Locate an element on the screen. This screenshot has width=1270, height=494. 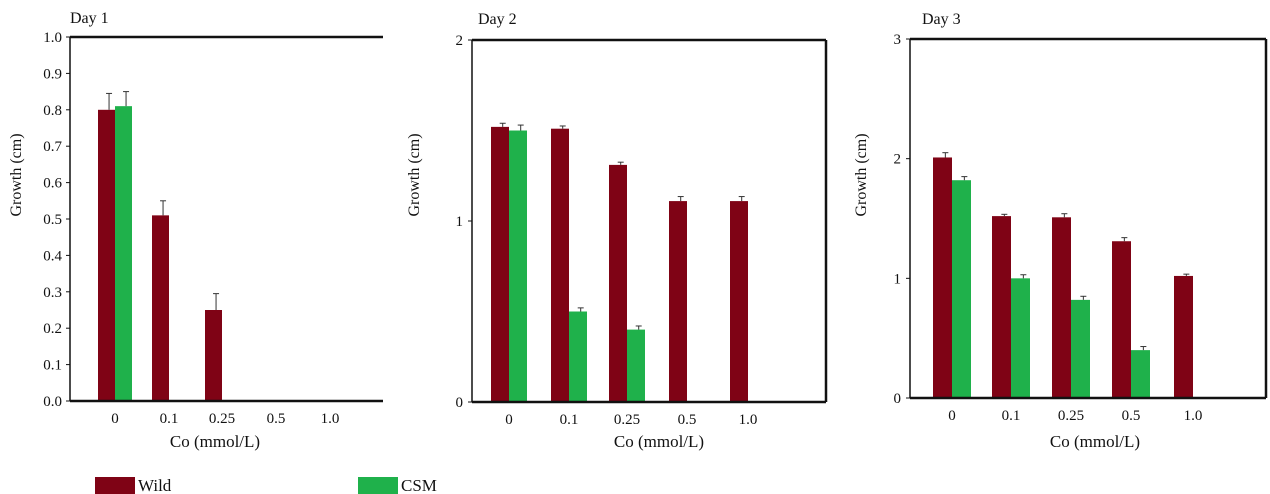
legend-swatch-csm is located at coordinates (378, 485).